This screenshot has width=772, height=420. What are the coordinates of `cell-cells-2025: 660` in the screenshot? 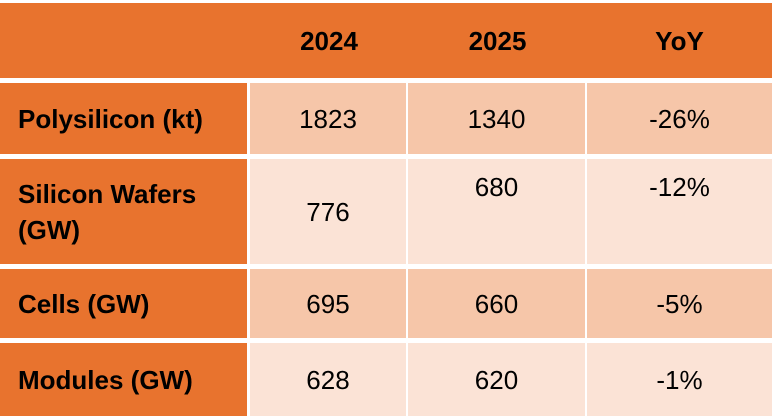 It's located at (497, 301).